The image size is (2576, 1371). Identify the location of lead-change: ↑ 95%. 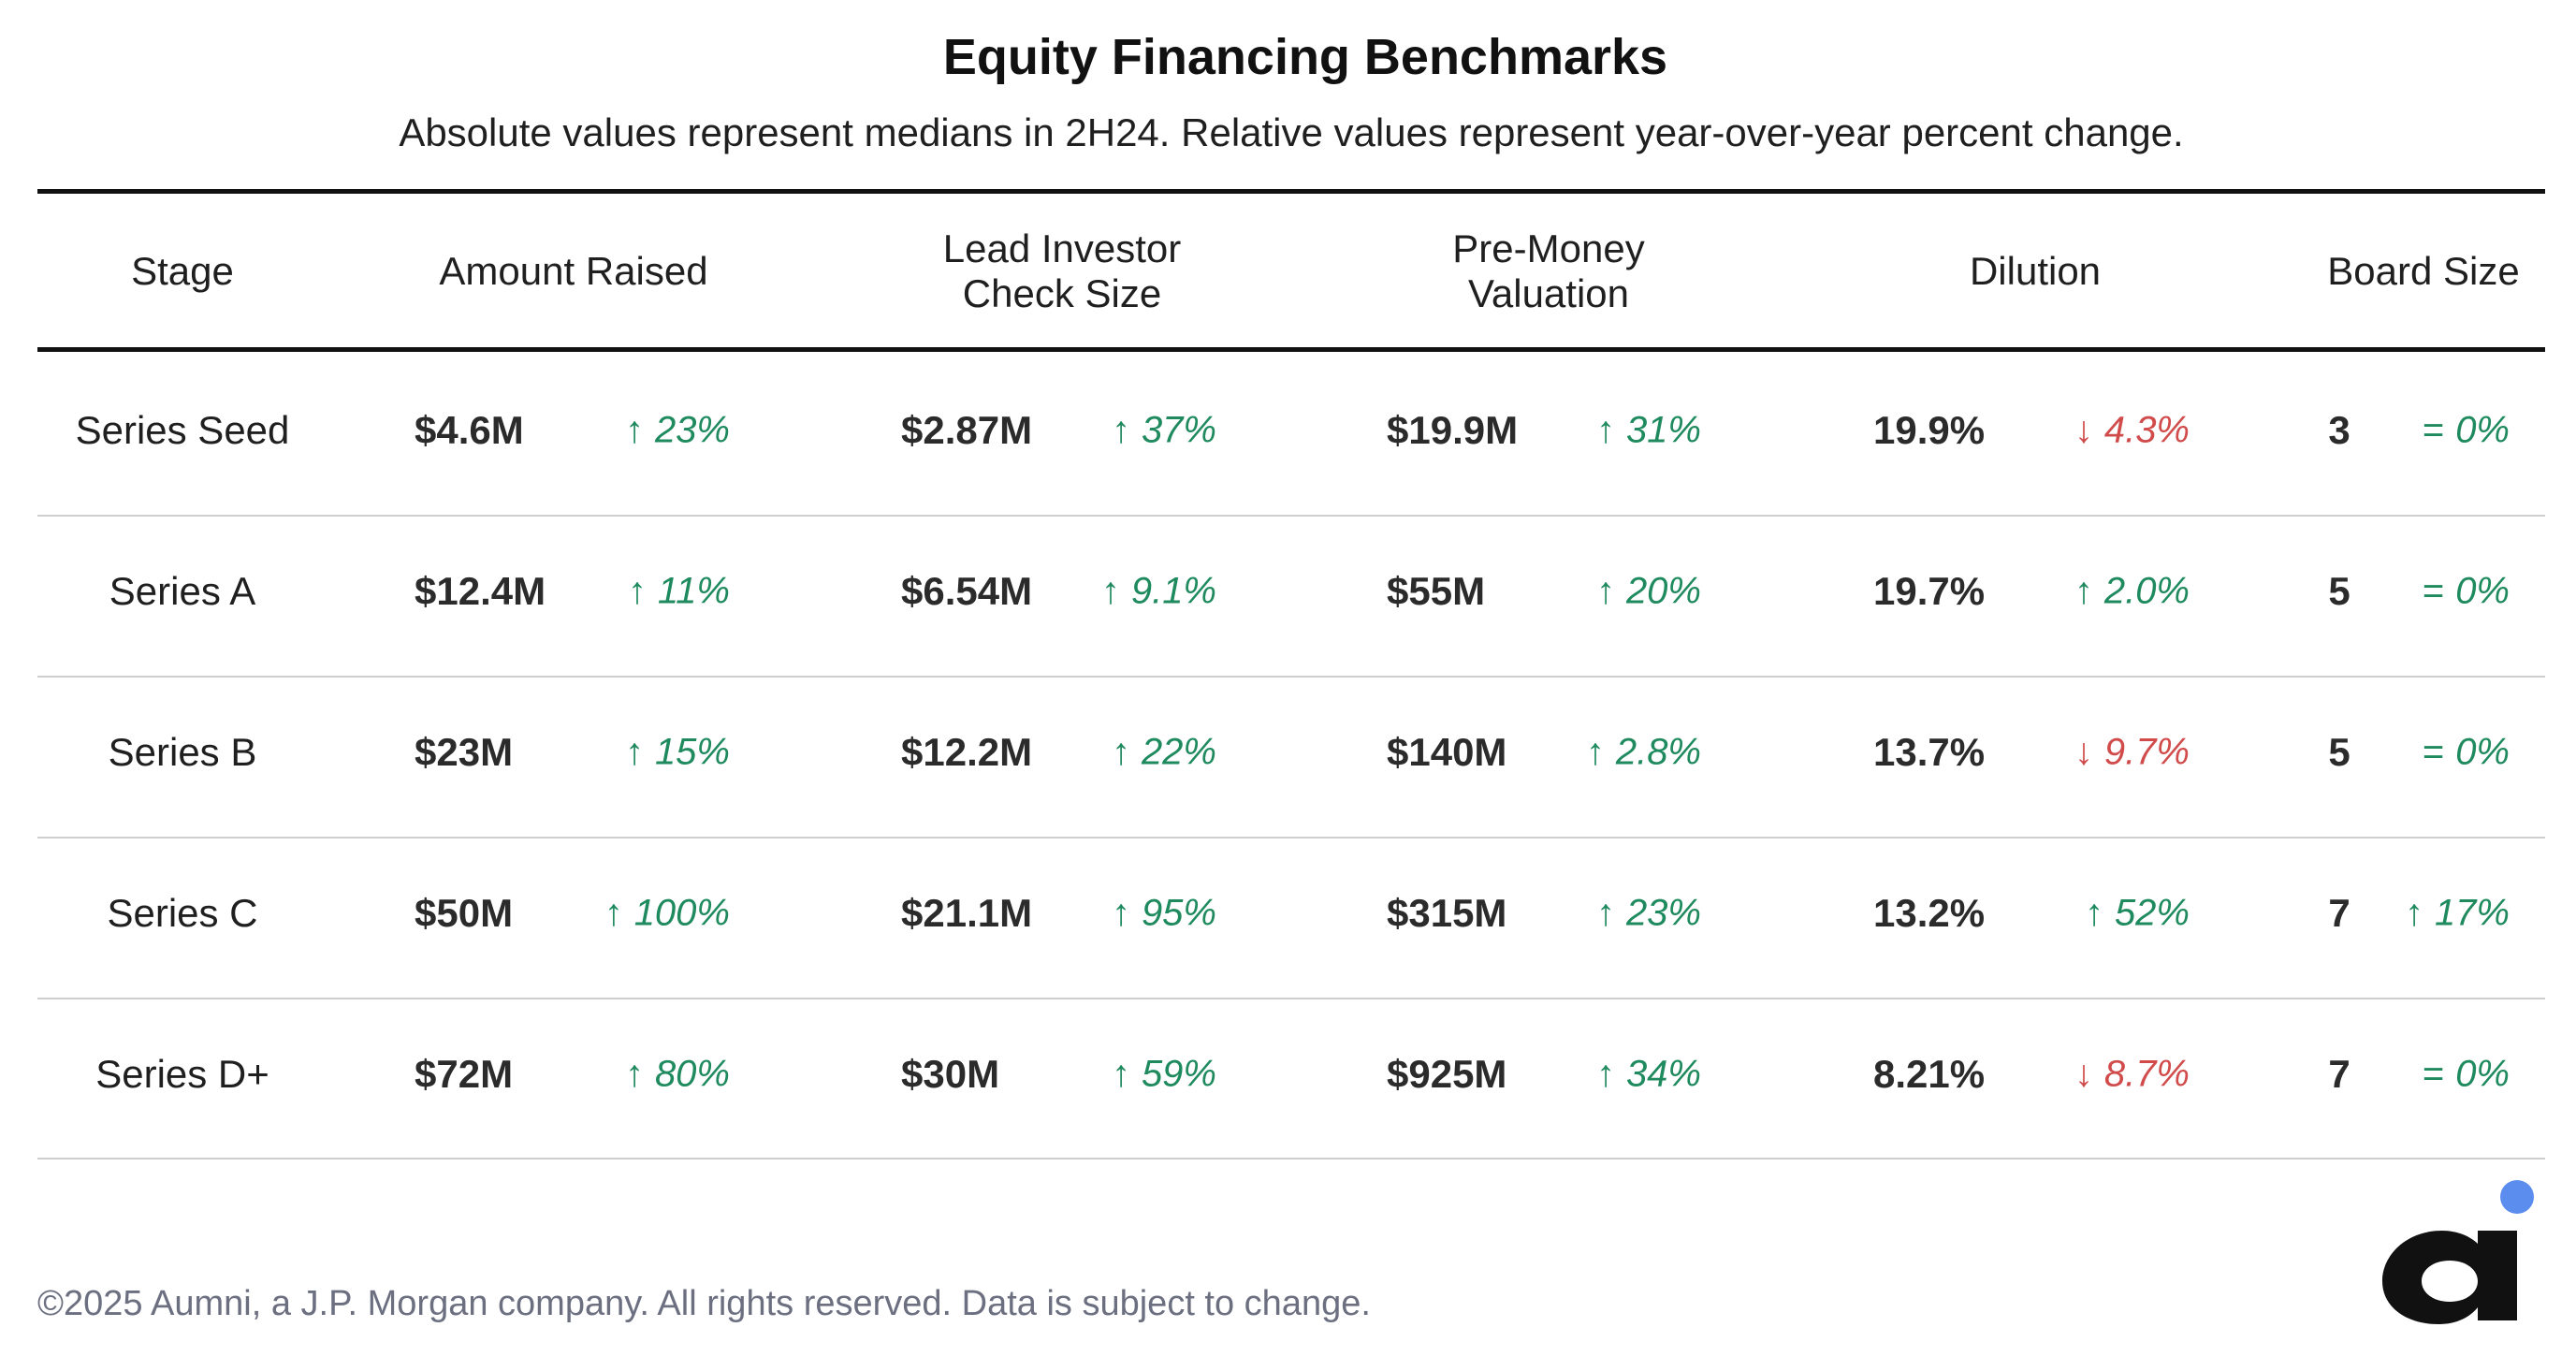
(1164, 914).